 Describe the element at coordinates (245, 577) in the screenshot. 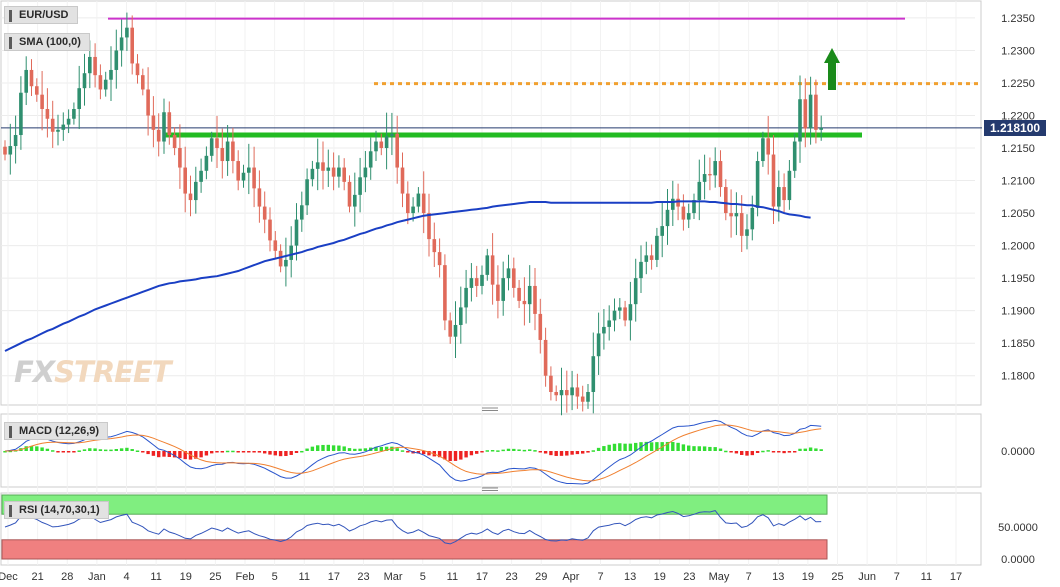

I see `time-tick-label: Feb` at that location.